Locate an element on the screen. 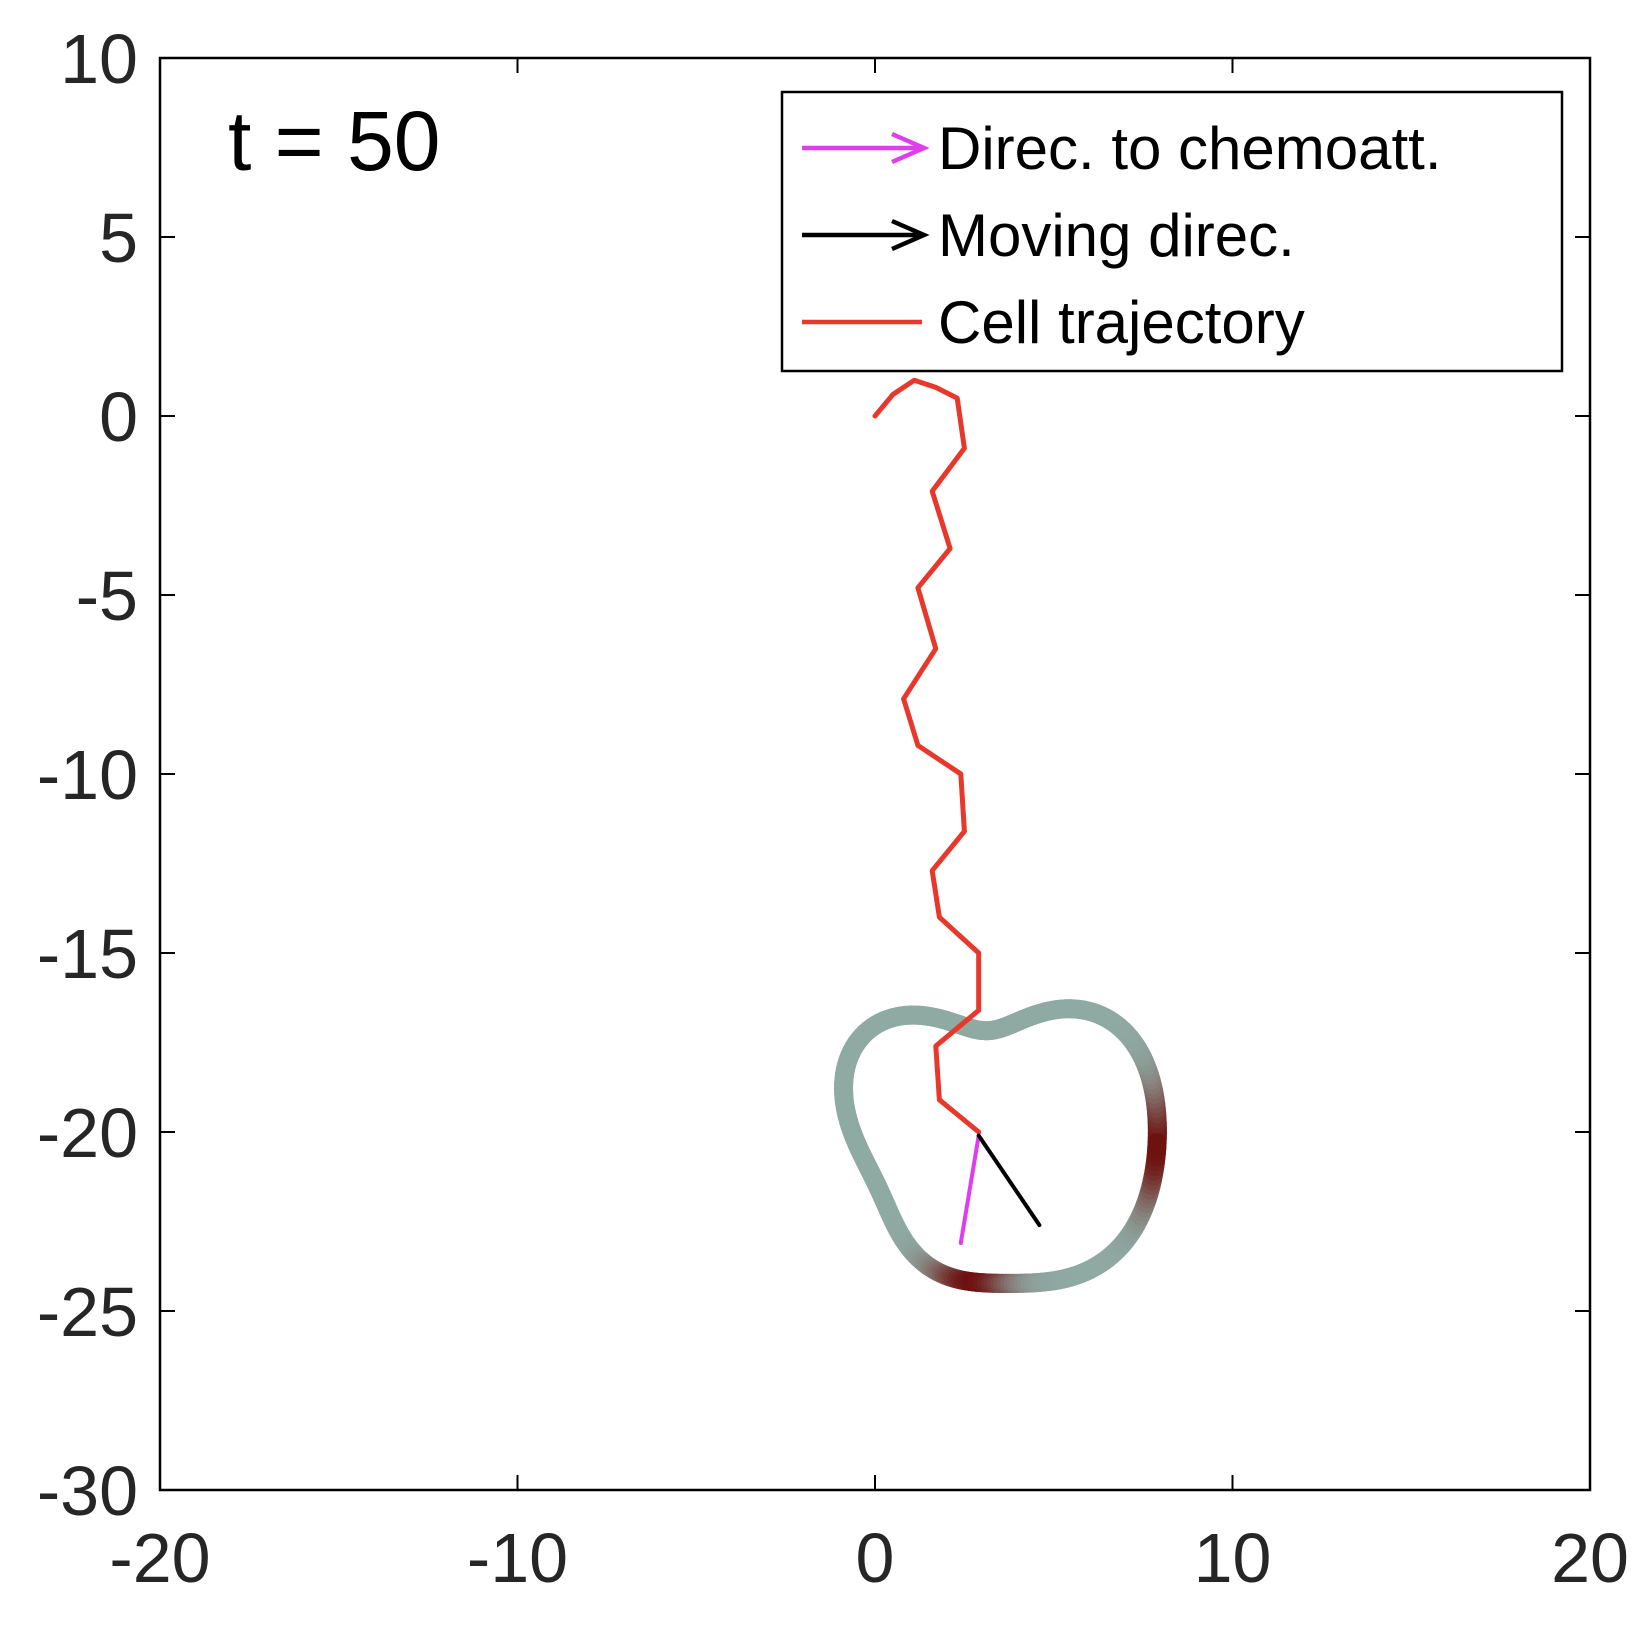 Image resolution: width=1652 pixels, height=1632 pixels. y-tick-label: 5 is located at coordinates (118, 238).